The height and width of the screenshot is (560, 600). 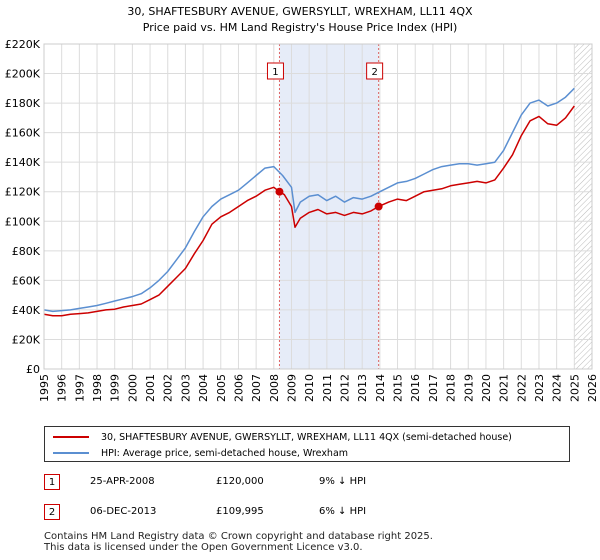 I want to click on y-tick-label: £100K, so click(x=23, y=221).